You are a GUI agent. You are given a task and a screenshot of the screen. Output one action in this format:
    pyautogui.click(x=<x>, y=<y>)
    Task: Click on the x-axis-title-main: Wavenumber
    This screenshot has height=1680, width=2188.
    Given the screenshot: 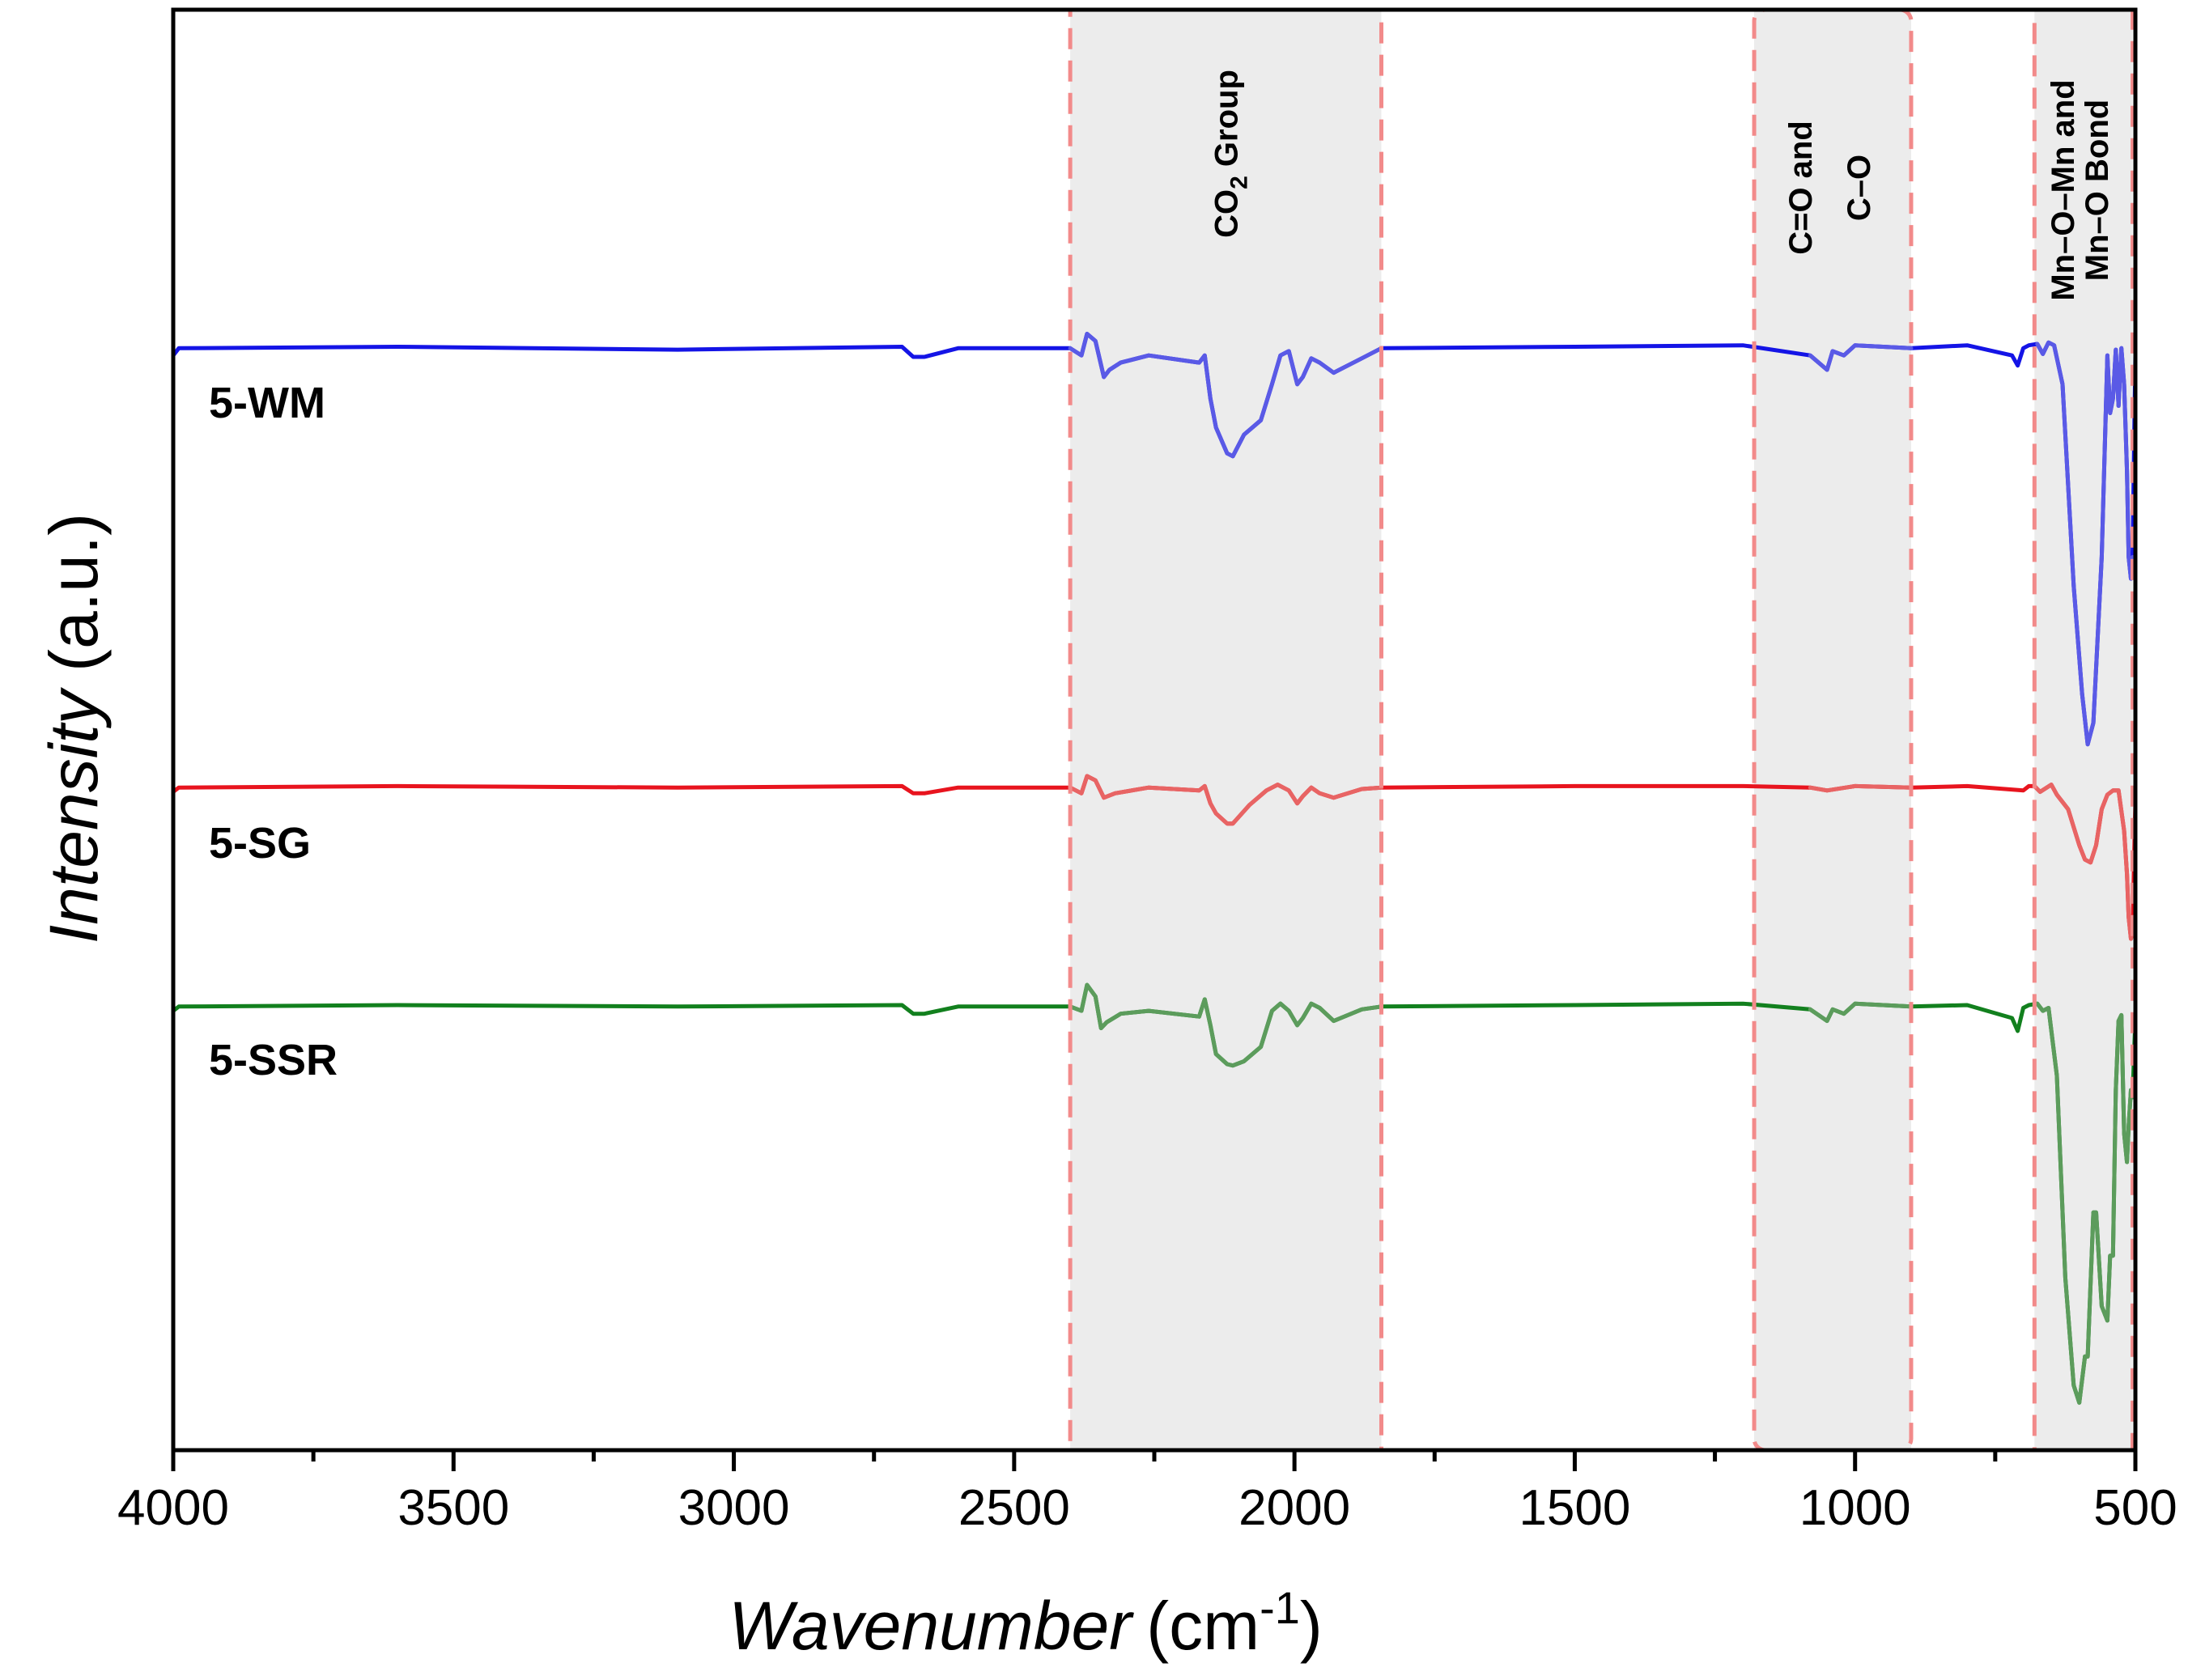 What is the action you would take?
    pyautogui.click(x=931, y=1626)
    